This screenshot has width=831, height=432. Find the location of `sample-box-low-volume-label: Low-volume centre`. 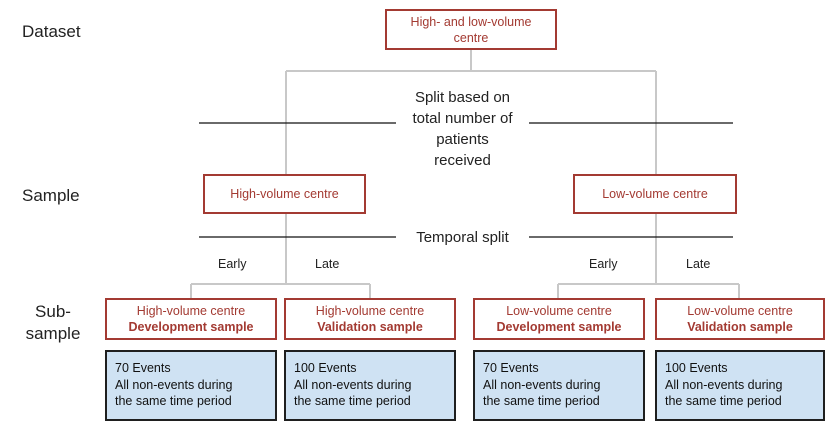

sample-box-low-volume-label: Low-volume centre is located at coordinates (655, 194).